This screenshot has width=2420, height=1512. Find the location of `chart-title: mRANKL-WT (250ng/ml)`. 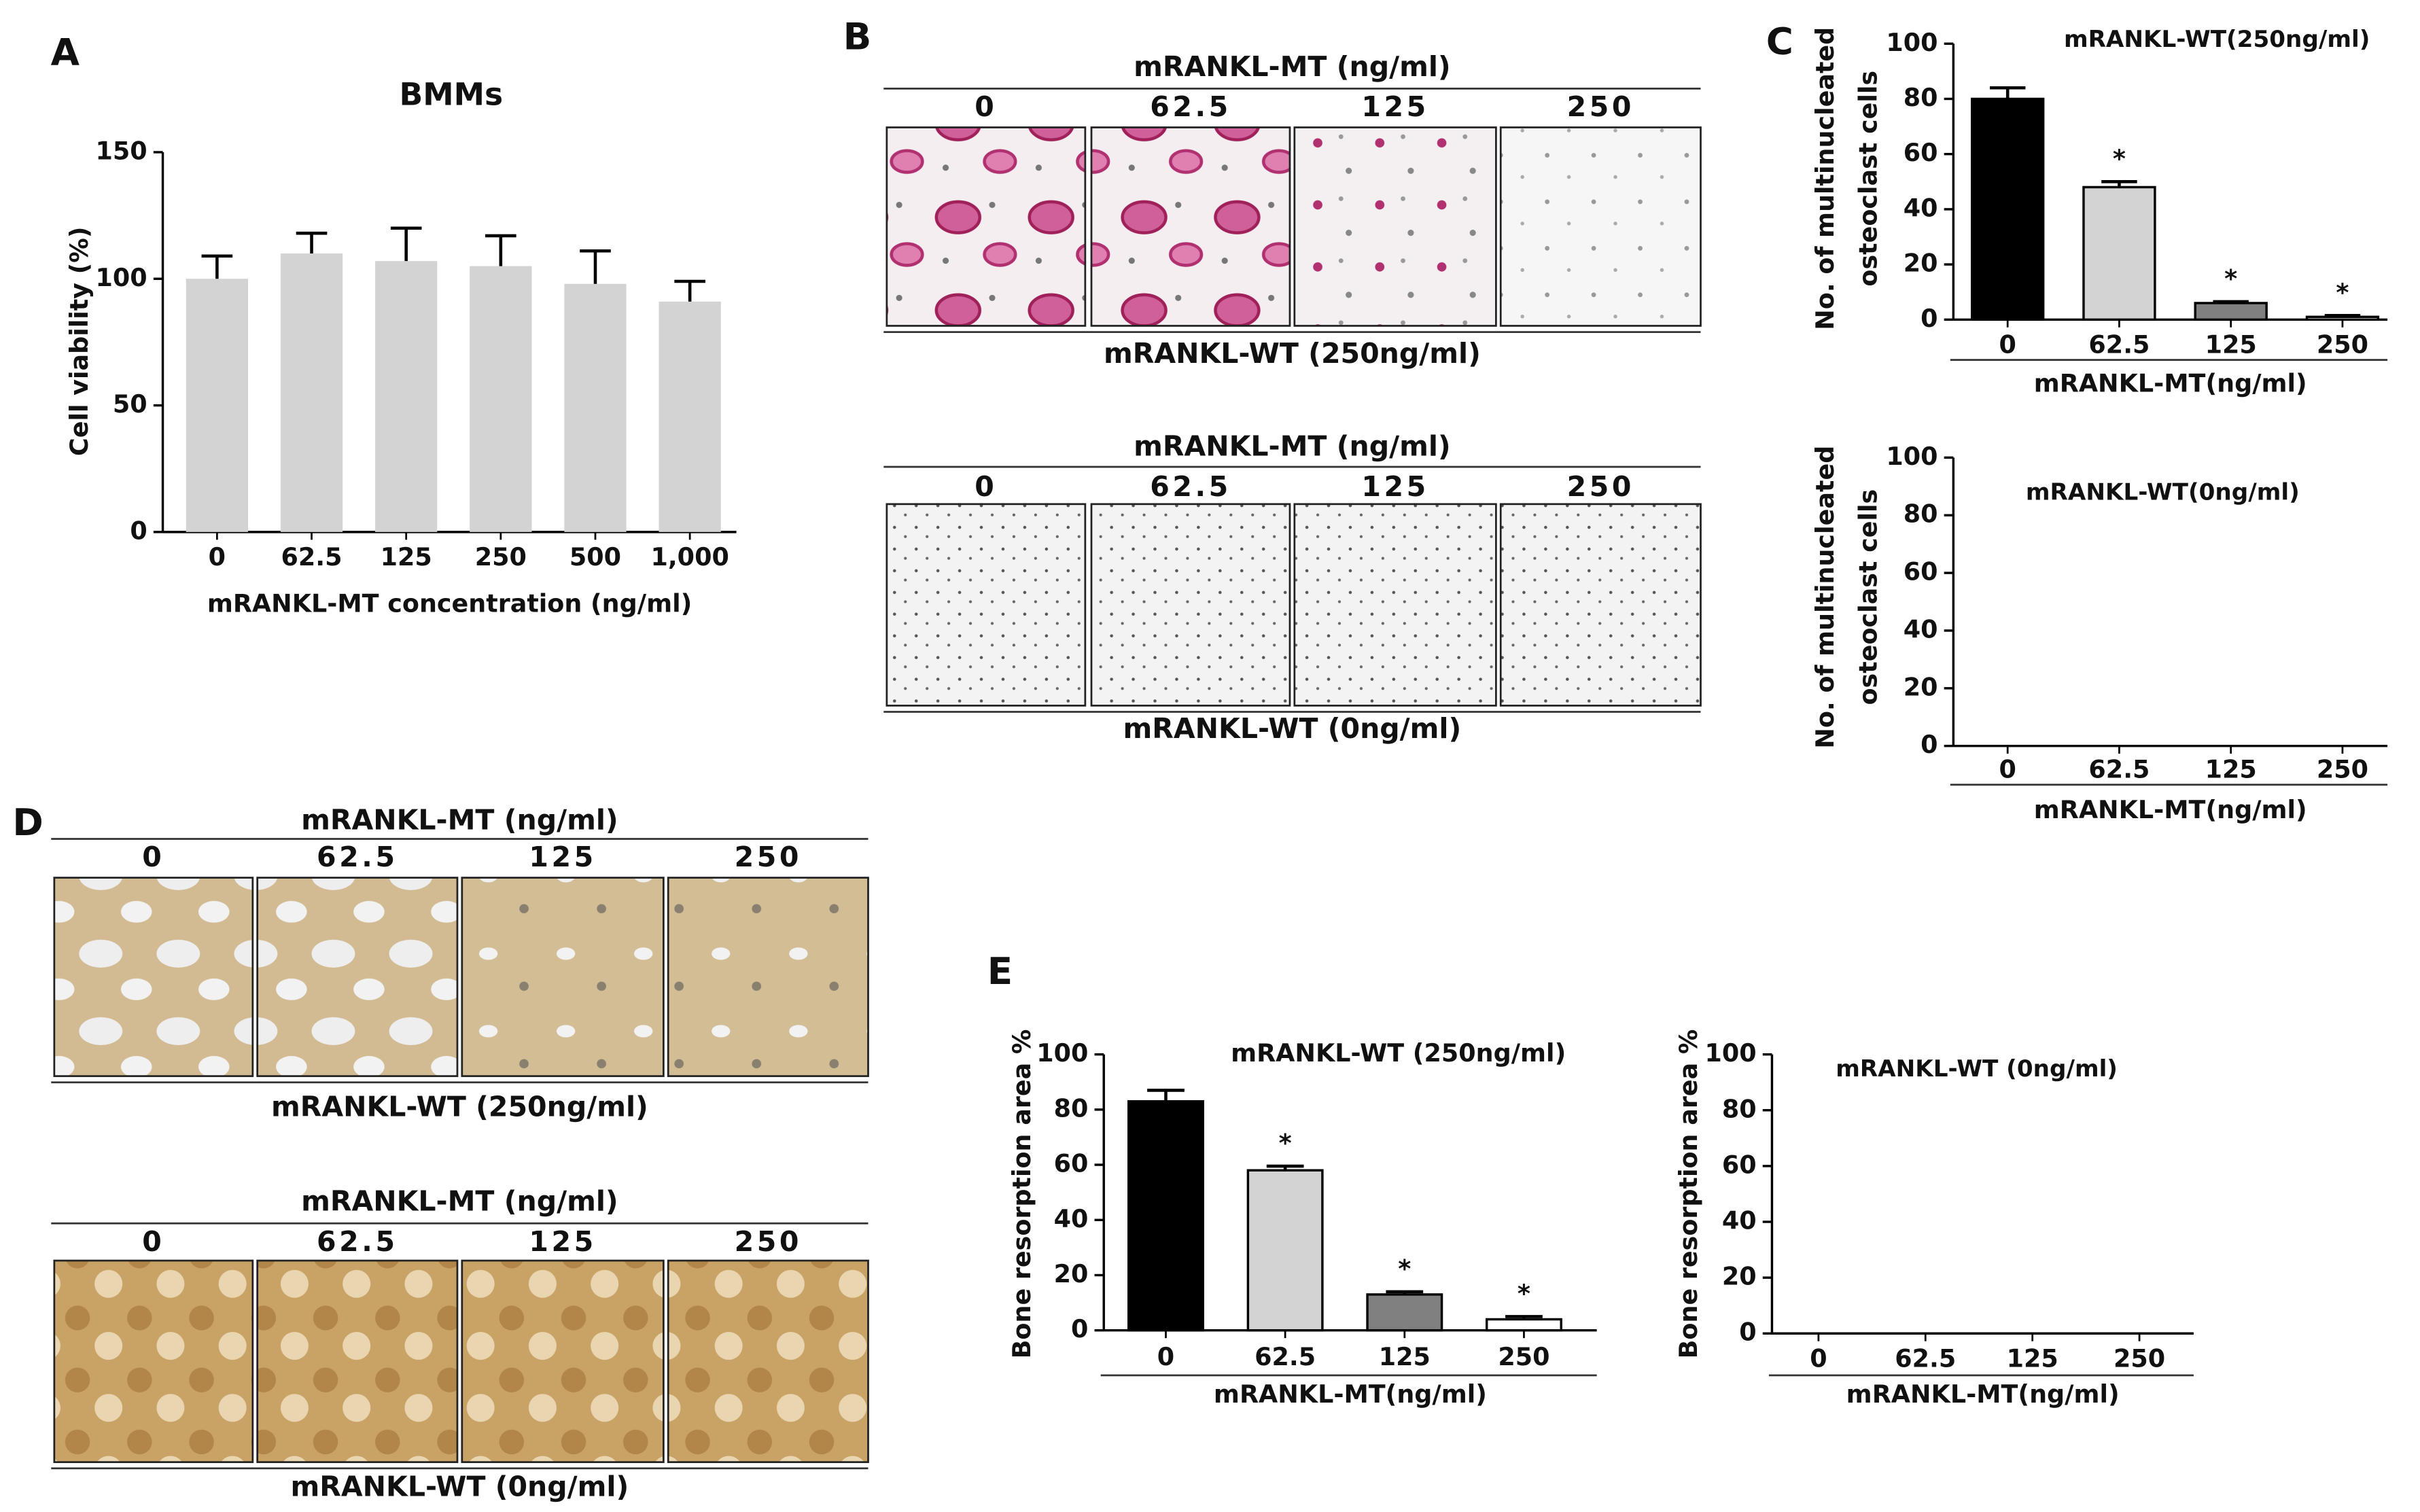

chart-title: mRANKL-WT (250ng/ml) is located at coordinates (1399, 1053).